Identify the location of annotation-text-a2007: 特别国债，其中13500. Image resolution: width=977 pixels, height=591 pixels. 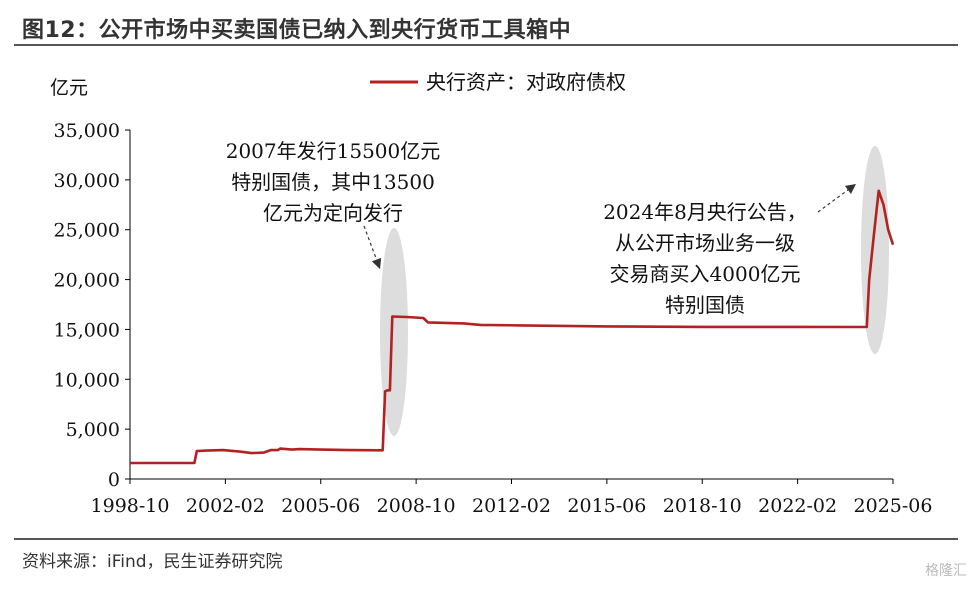
(333, 182).